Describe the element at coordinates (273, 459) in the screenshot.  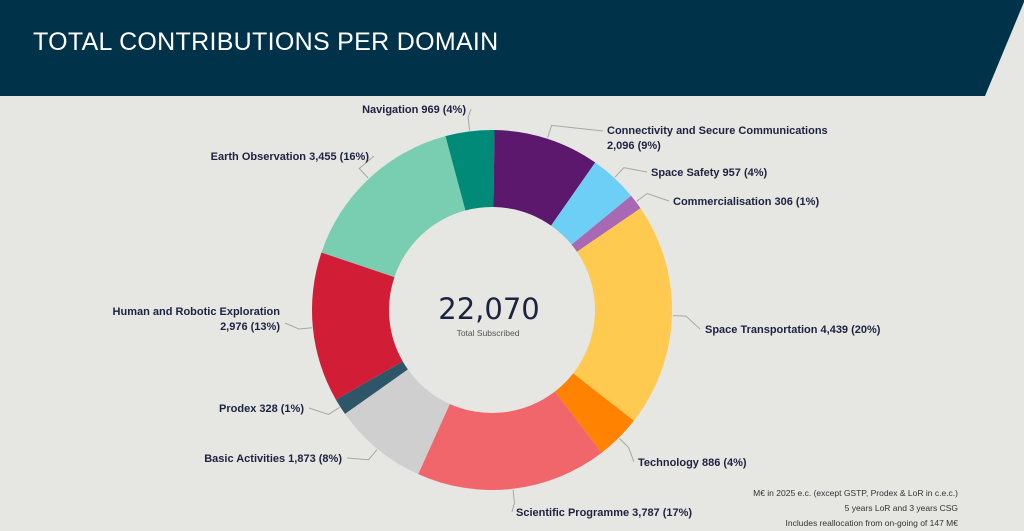
I see `slice-label: Basic Activities 1,873 (8%)` at that location.